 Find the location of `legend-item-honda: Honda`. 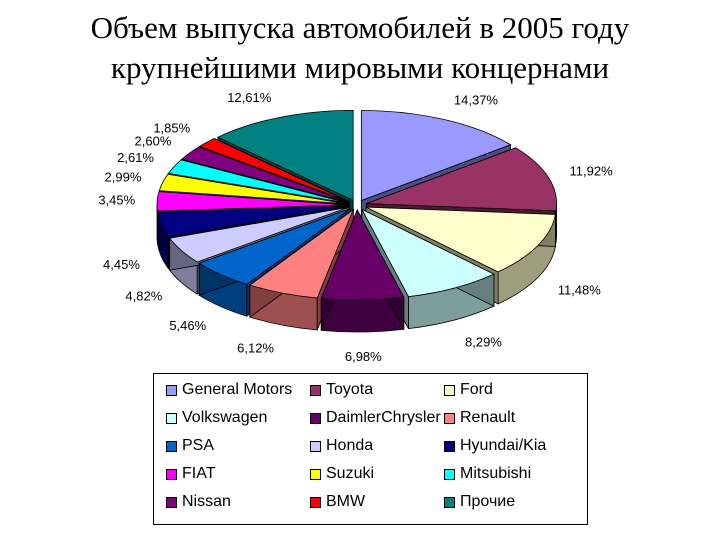

legend-item-honda: Honda is located at coordinates (341, 446).